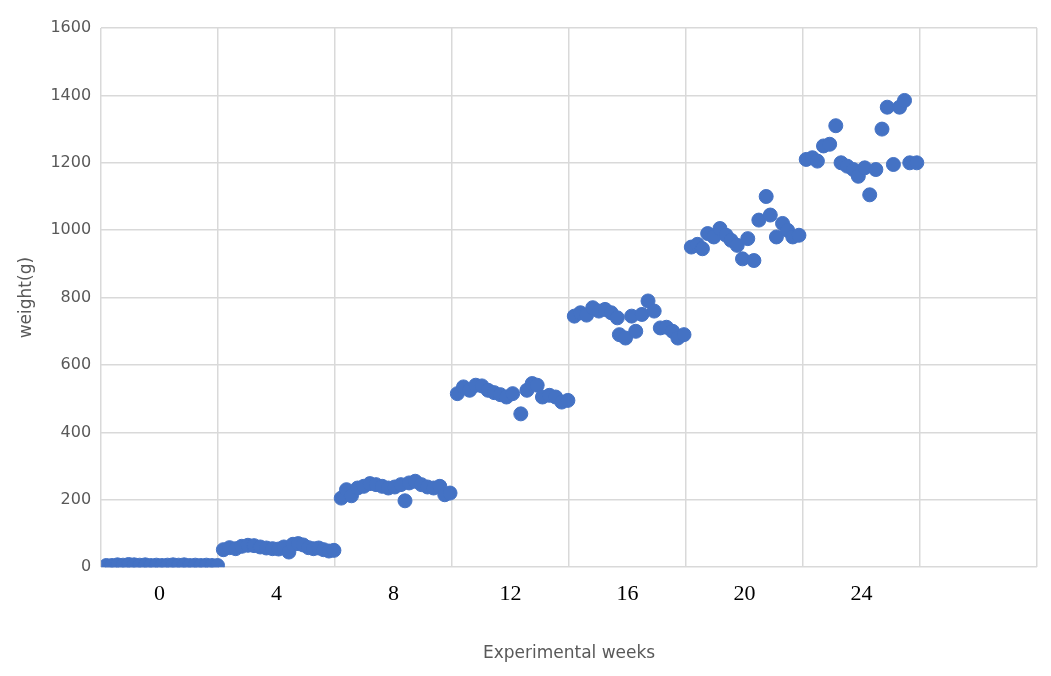 Image resolution: width=1051 pixels, height=676 pixels. What do you see at coordinates (24, 297) in the screenshot?
I see `y-axis-title: weight(g)` at bounding box center [24, 297].